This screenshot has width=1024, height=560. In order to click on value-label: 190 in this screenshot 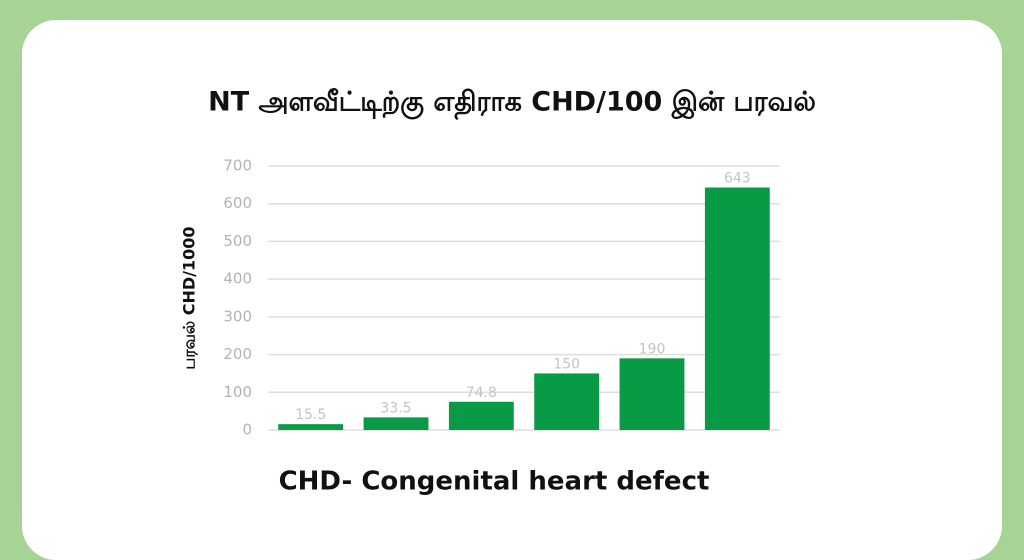, I will do `click(652, 349)`.